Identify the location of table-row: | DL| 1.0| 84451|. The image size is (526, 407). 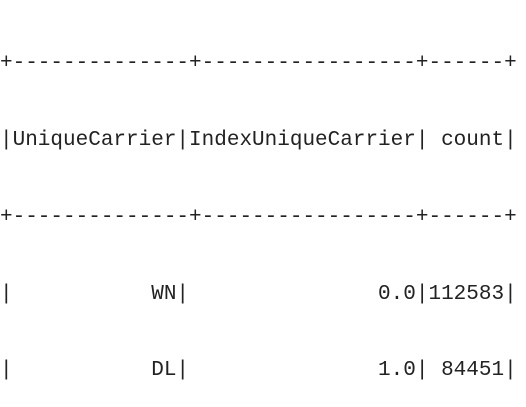
(258, 371).